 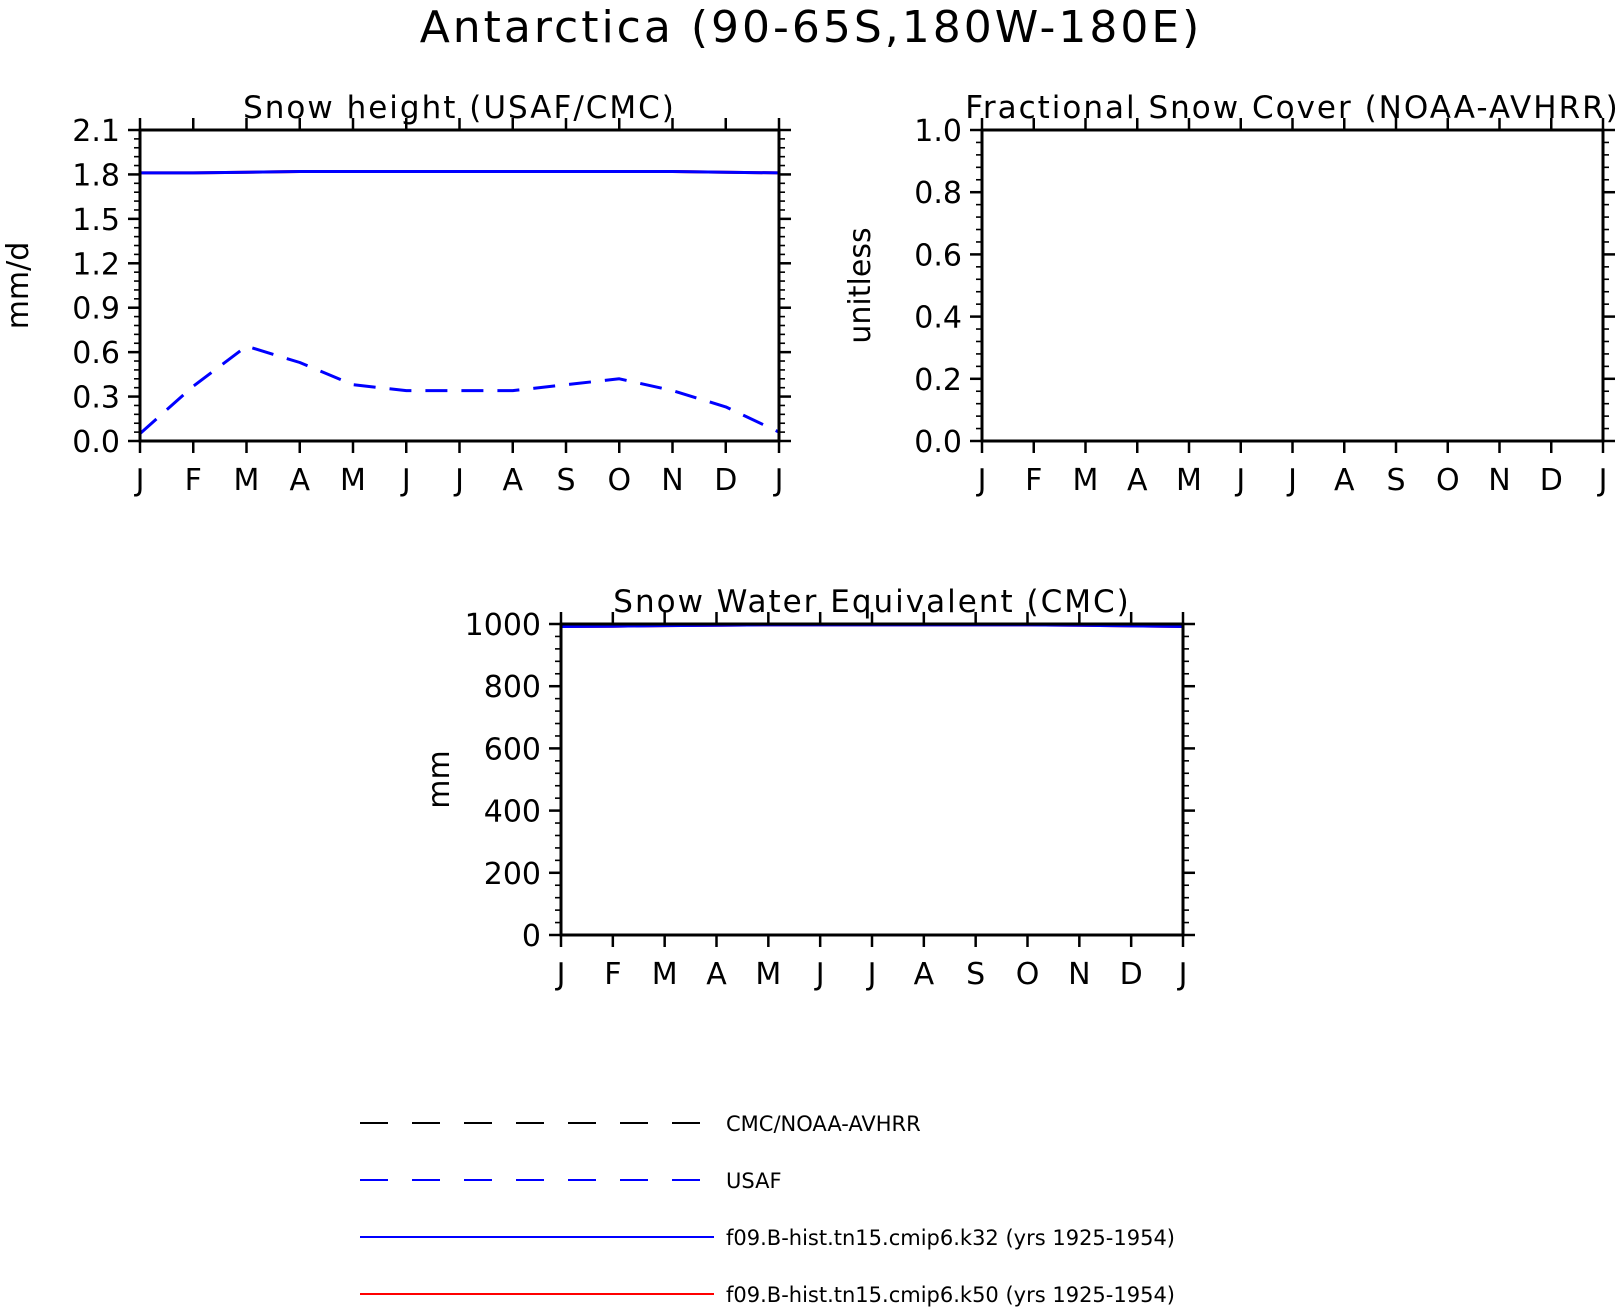 What do you see at coordinates (938, 193) in the screenshot?
I see `y-tick-label: 0.8` at bounding box center [938, 193].